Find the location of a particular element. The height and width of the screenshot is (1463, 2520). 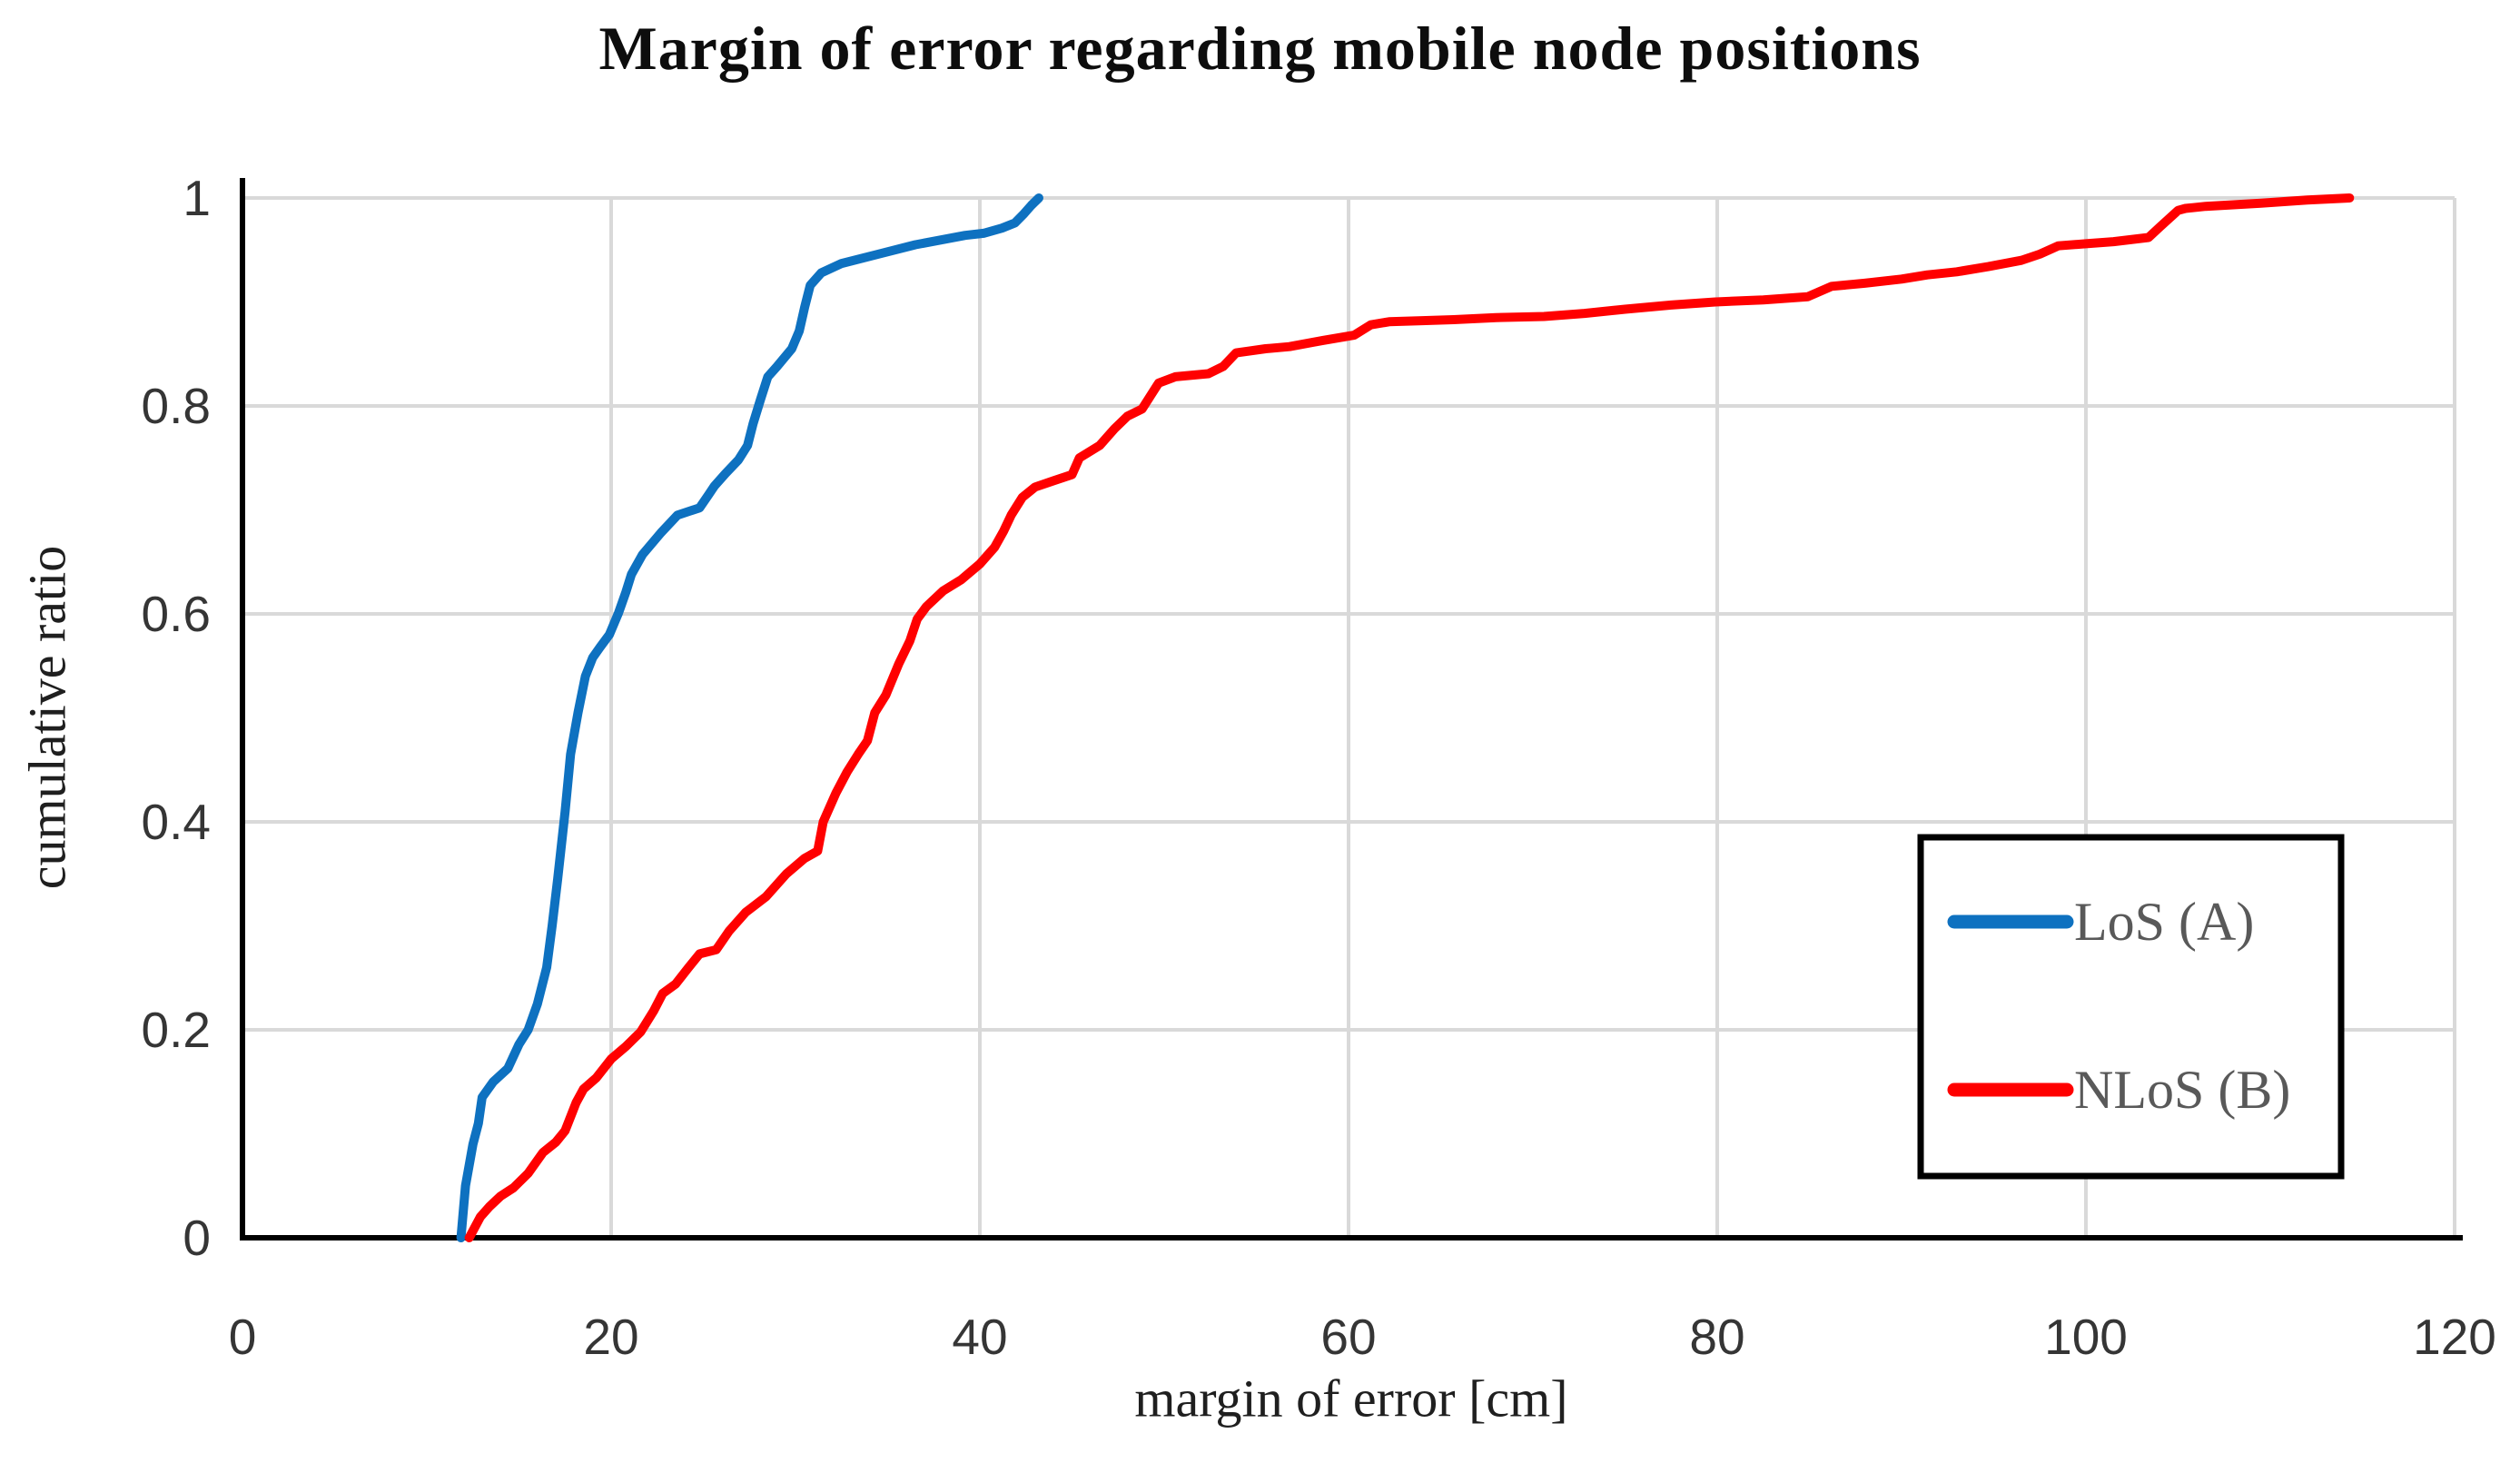

x-tick-label: 40 is located at coordinates (980, 1337).